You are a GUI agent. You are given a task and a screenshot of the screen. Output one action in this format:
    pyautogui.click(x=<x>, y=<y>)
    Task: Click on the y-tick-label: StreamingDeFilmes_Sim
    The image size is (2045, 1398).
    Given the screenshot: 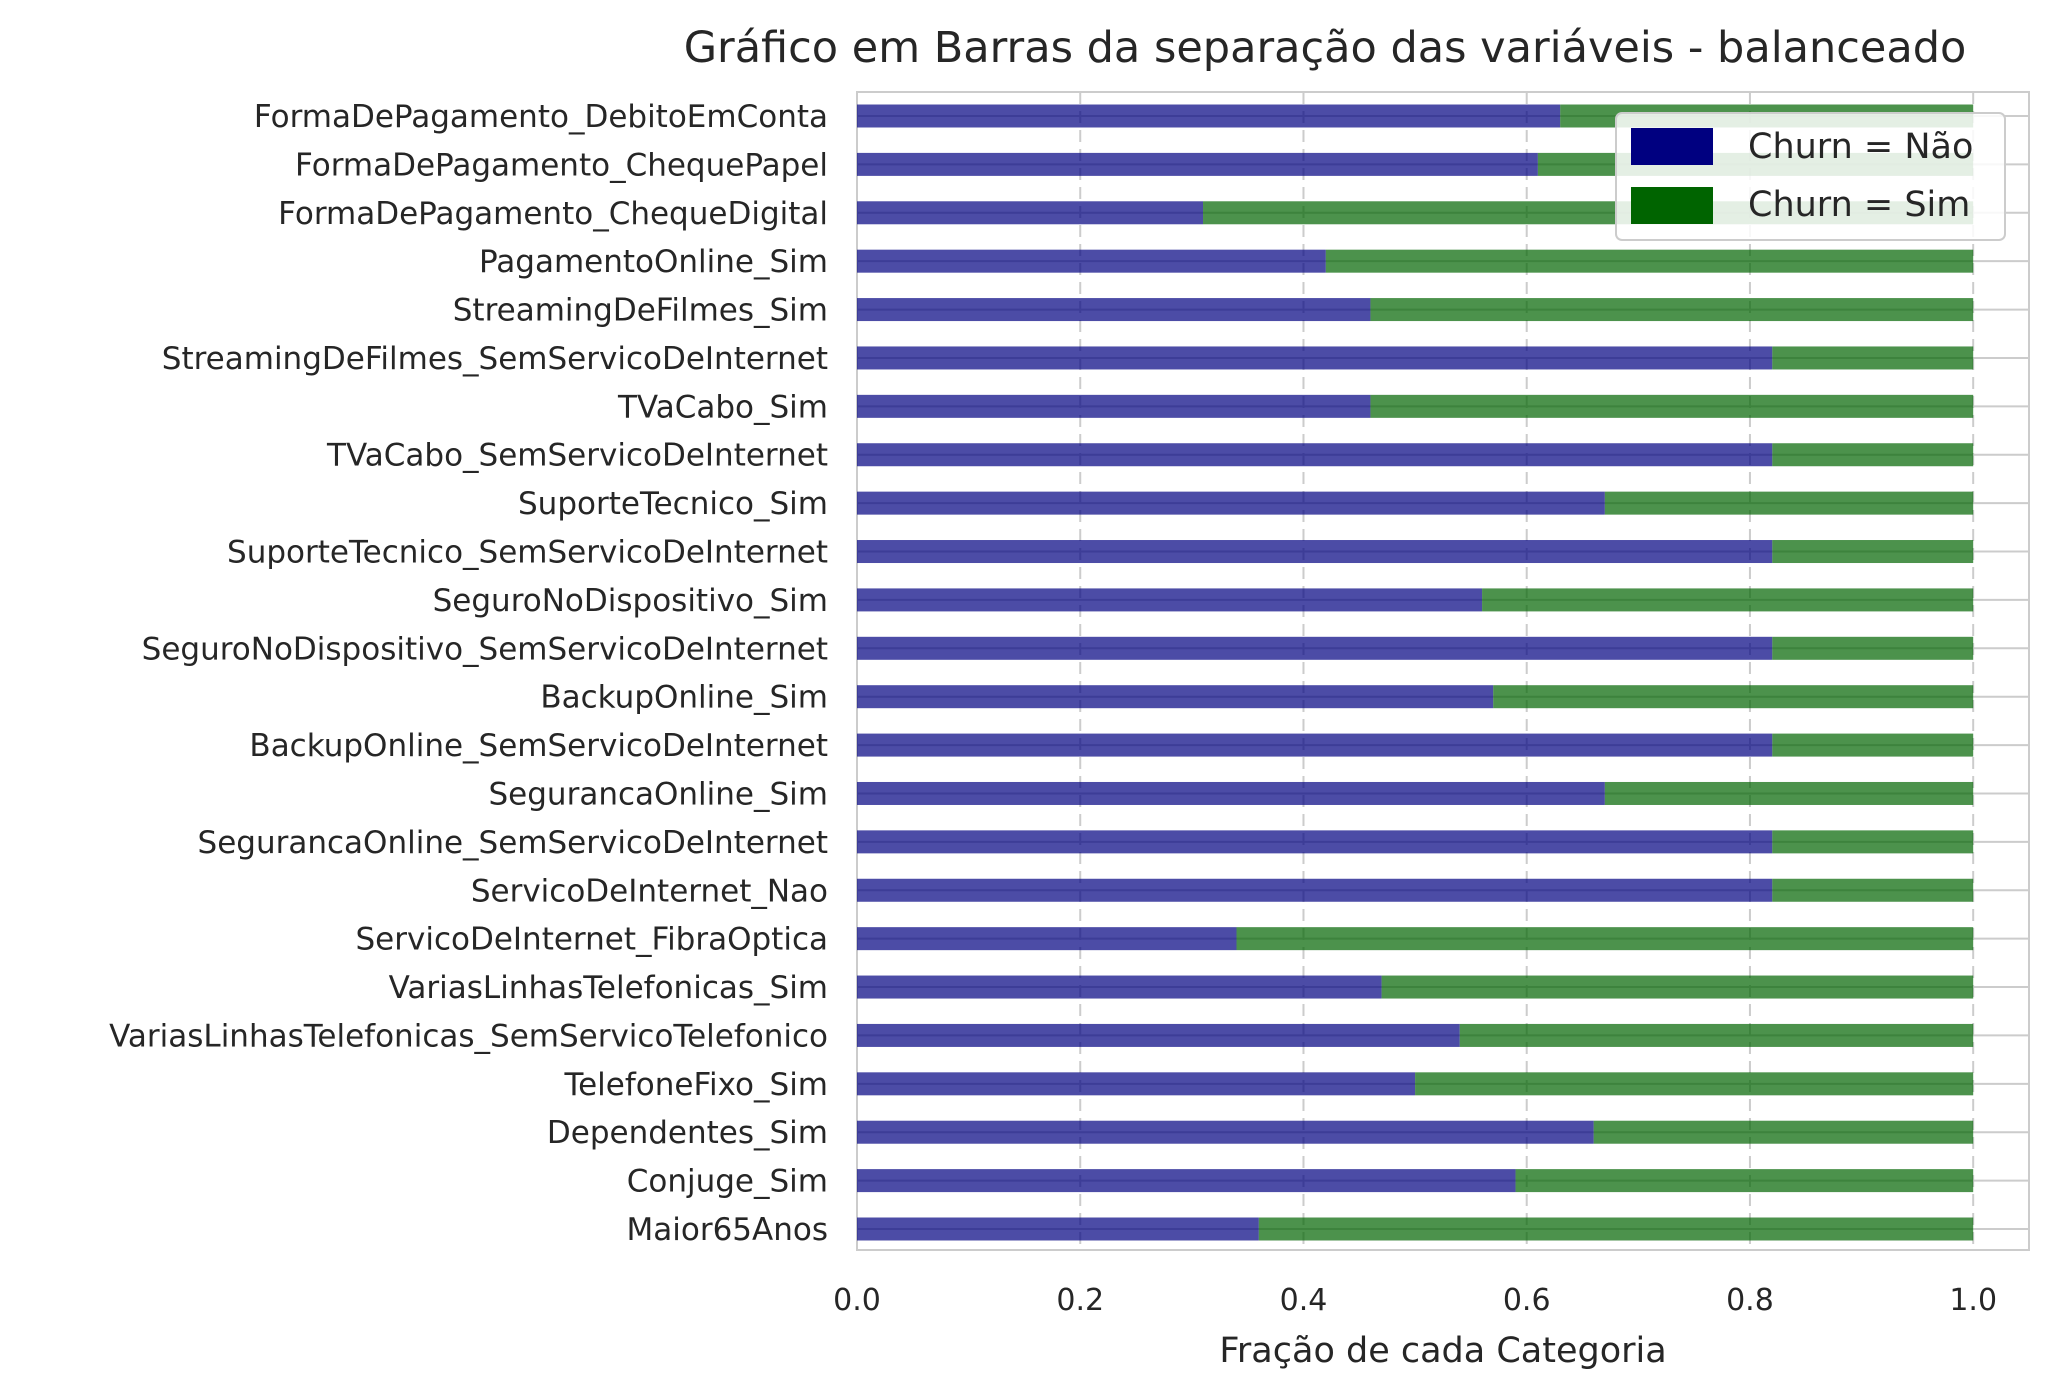 What is the action you would take?
    pyautogui.click(x=640, y=311)
    